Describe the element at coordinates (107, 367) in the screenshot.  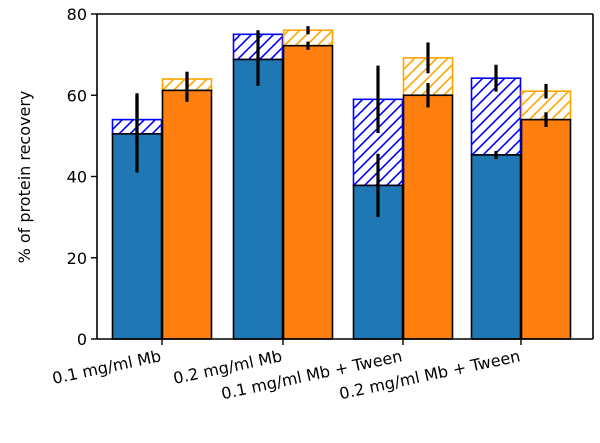
I see `x-tick-label: 0.1 mg/ml Mb` at that location.